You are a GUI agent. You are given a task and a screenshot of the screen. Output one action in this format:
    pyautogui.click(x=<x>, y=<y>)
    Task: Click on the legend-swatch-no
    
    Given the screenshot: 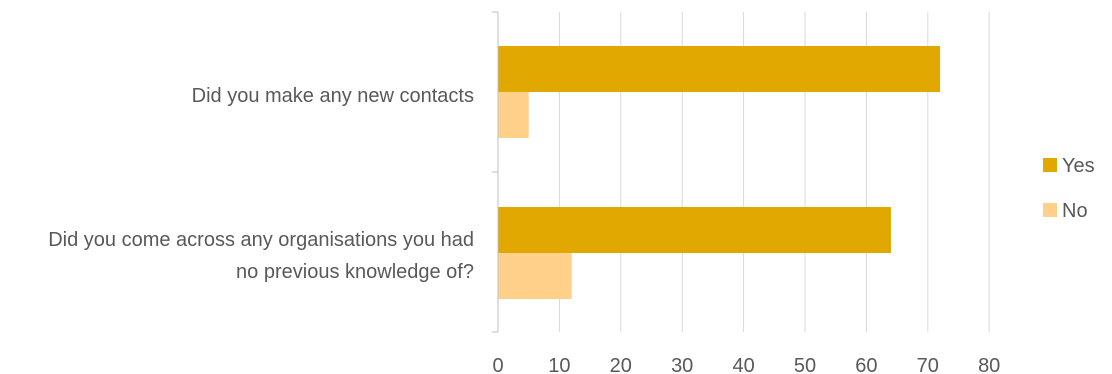 What is the action you would take?
    pyautogui.click(x=1050, y=210)
    